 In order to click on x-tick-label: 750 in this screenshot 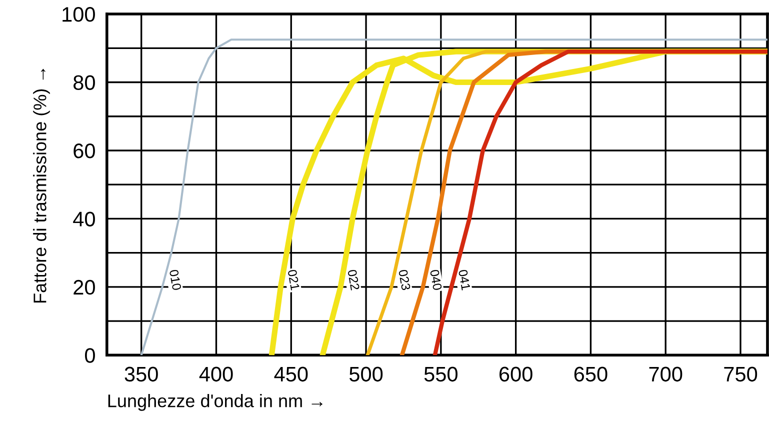, I will do `click(741, 374)`.